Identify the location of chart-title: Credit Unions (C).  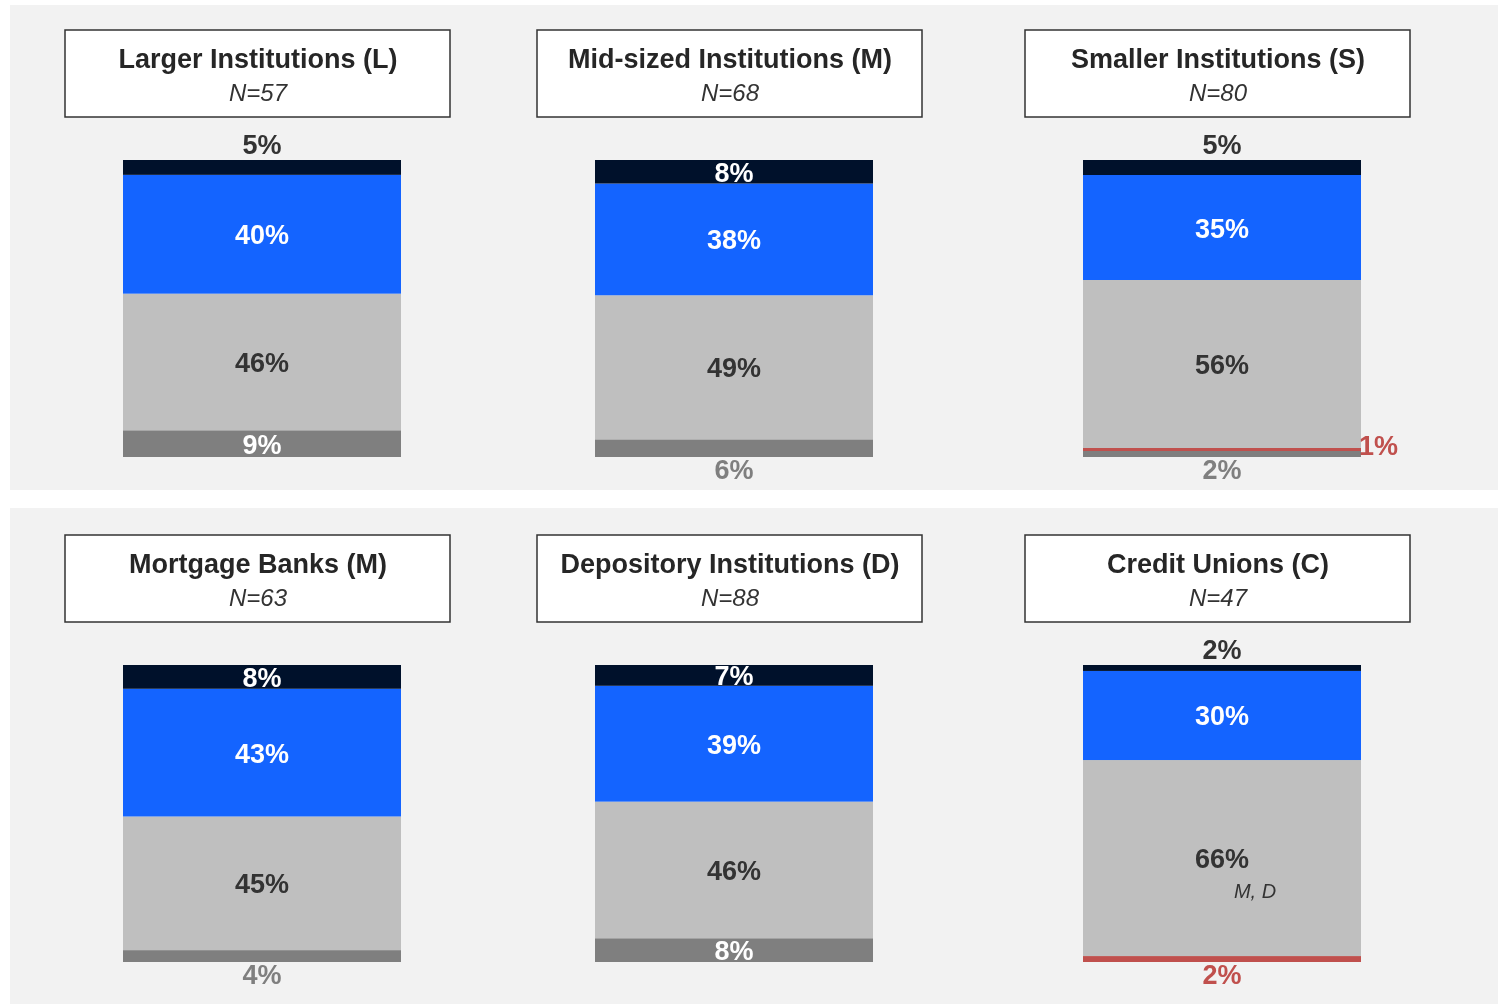
(1218, 564).